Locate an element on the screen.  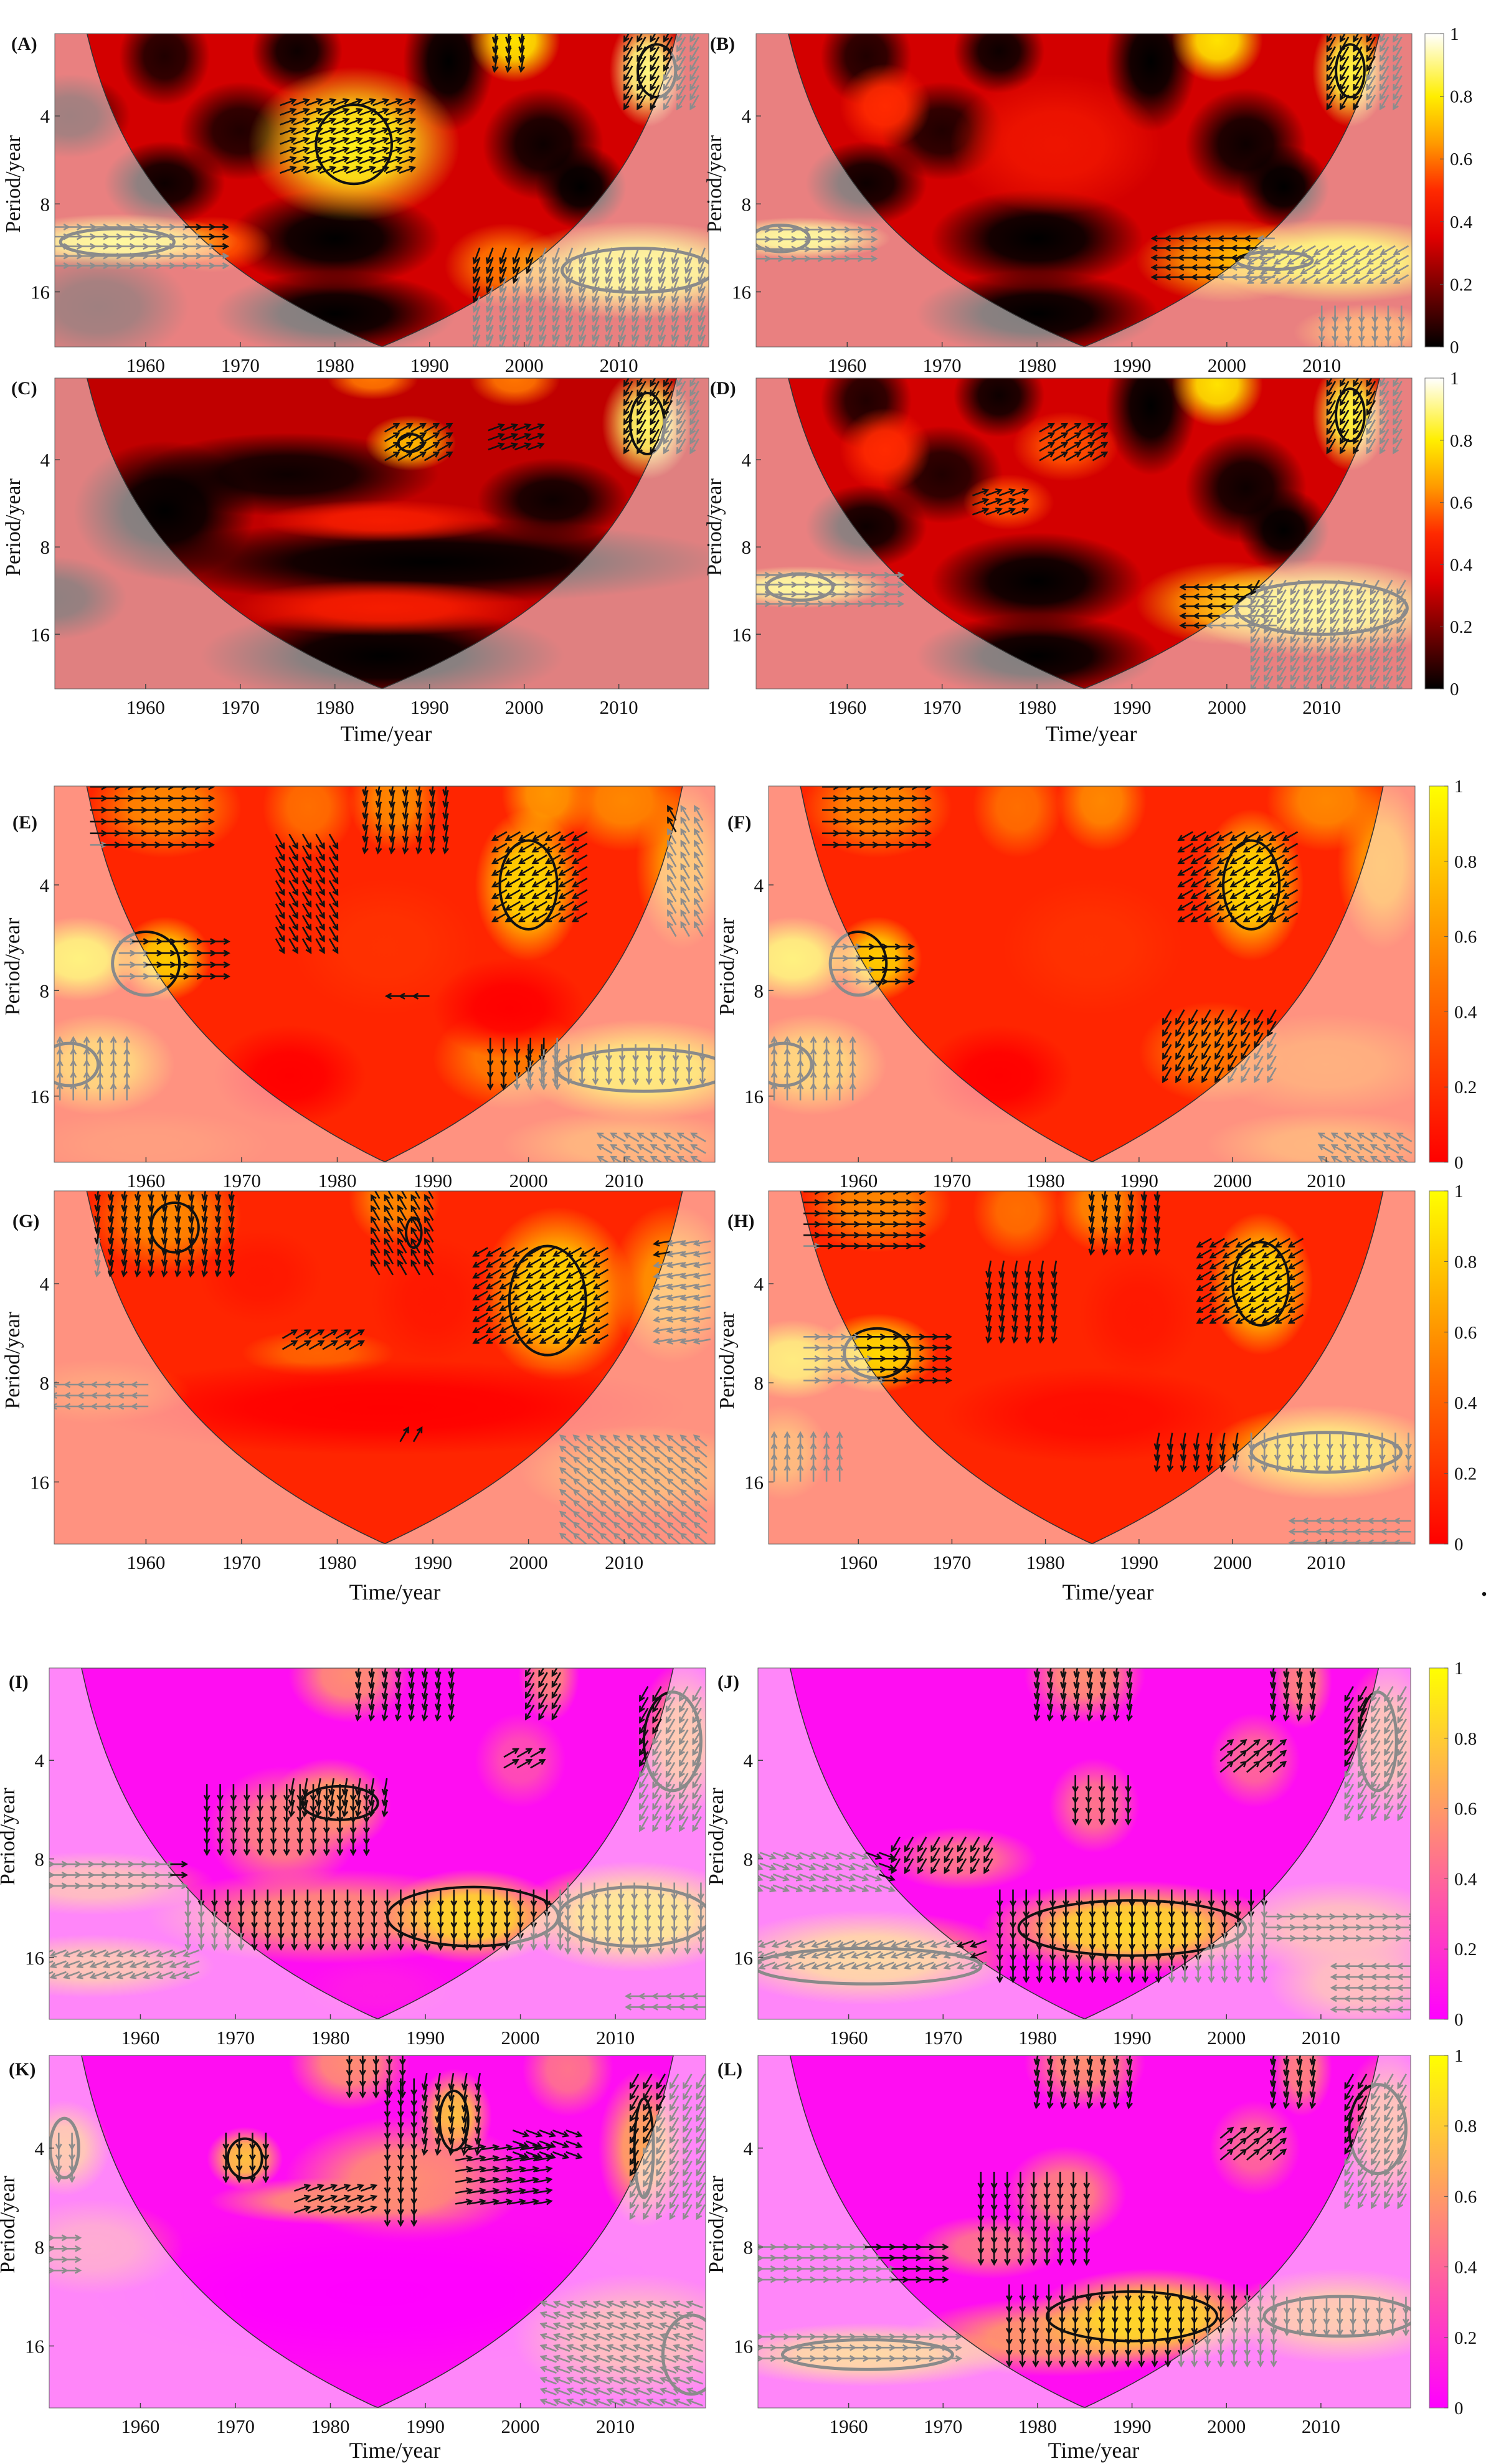
y-tick-label: 16 is located at coordinates (41, 292).